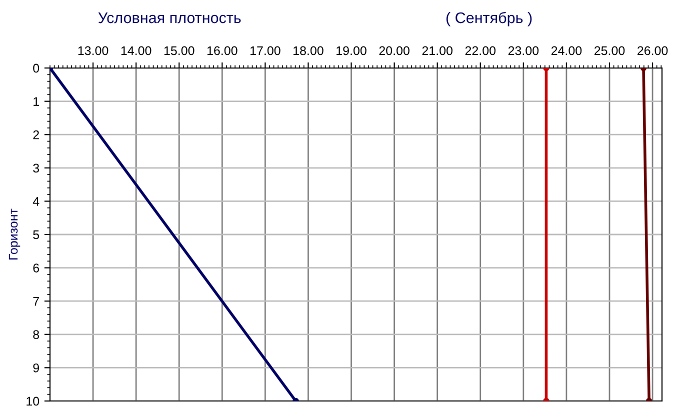 The width and height of the screenshot is (675, 419). I want to click on x-tick-label: 26.00, so click(653, 51).